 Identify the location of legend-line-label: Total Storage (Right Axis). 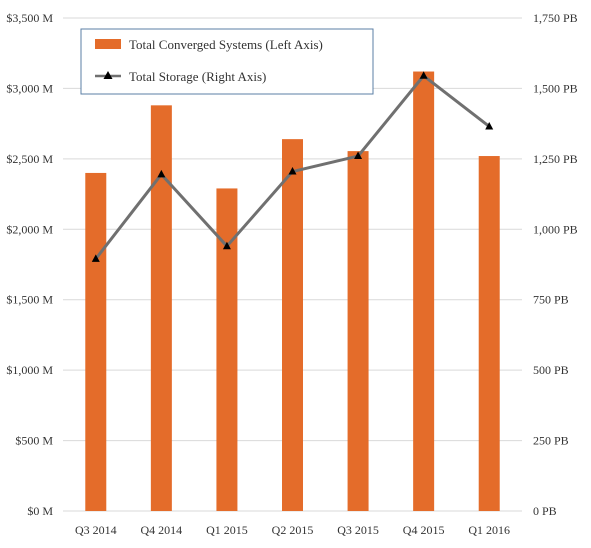
(197, 76).